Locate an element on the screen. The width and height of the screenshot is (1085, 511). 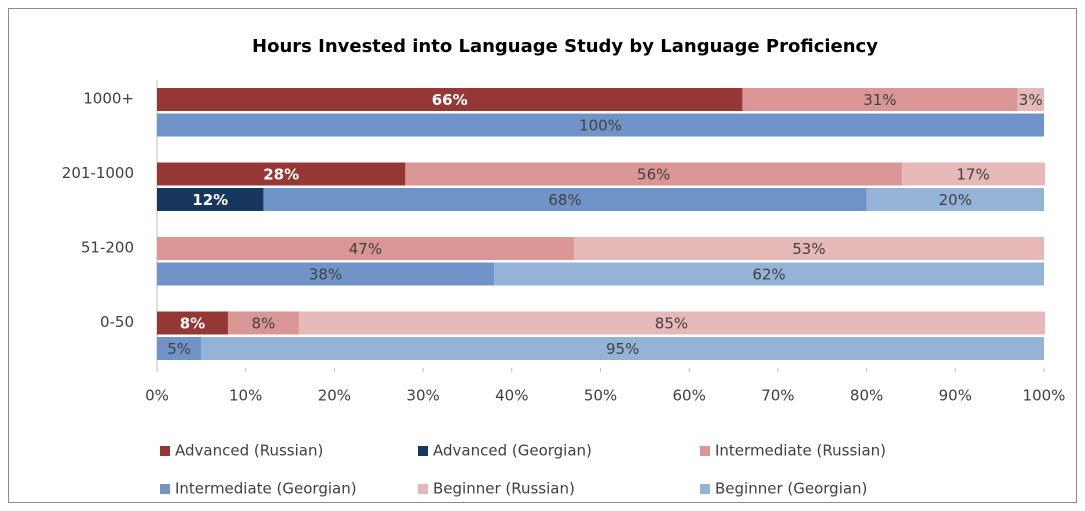
x-tick-label: 90% is located at coordinates (955, 396).